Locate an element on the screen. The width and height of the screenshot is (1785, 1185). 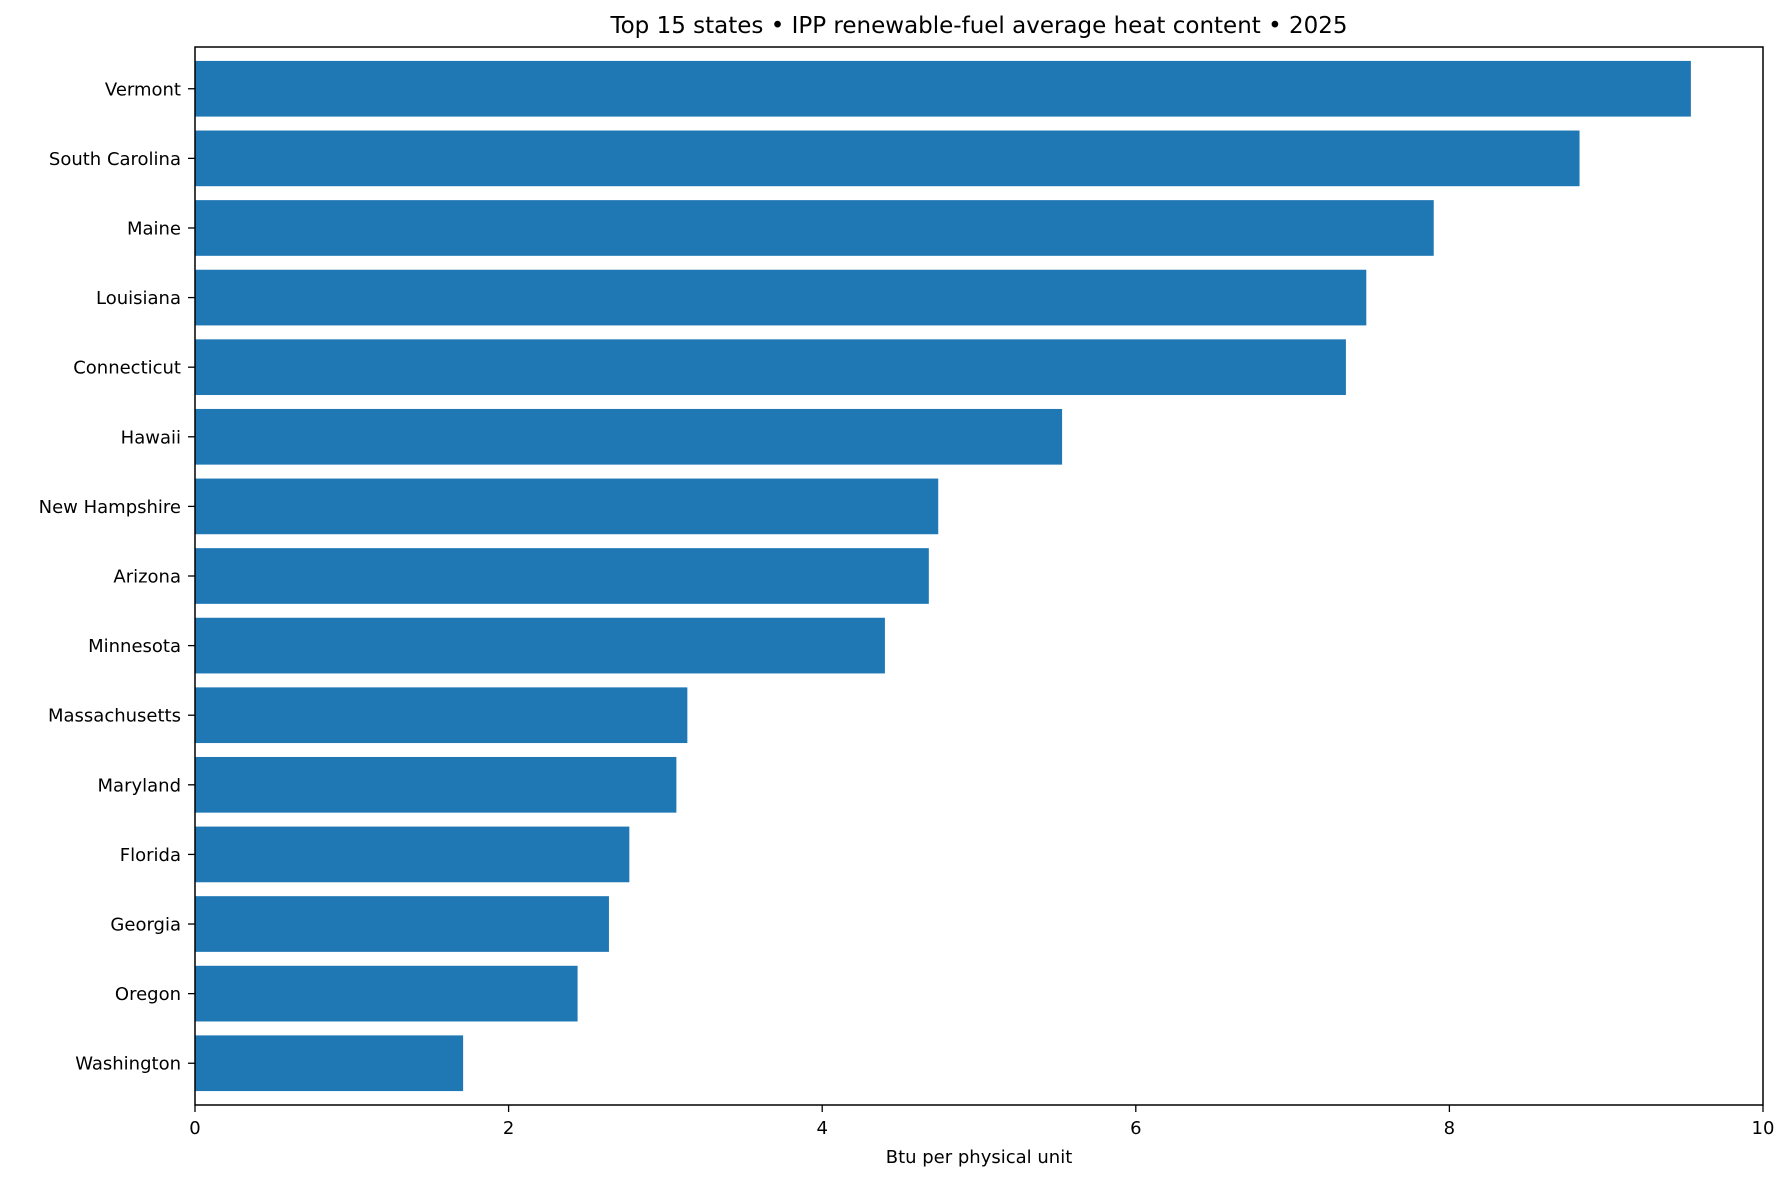
bar-oregon is located at coordinates (386, 993).